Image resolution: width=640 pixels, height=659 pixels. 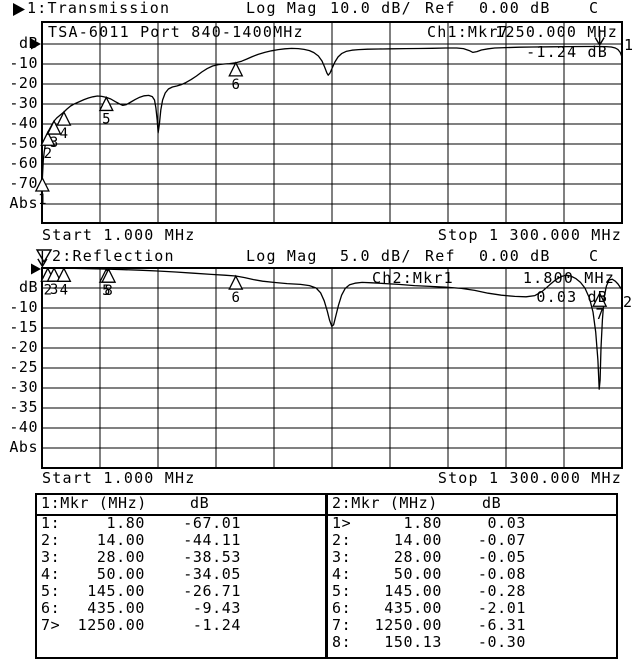 I want to click on marker-value-db: -2.01, so click(x=501, y=608).